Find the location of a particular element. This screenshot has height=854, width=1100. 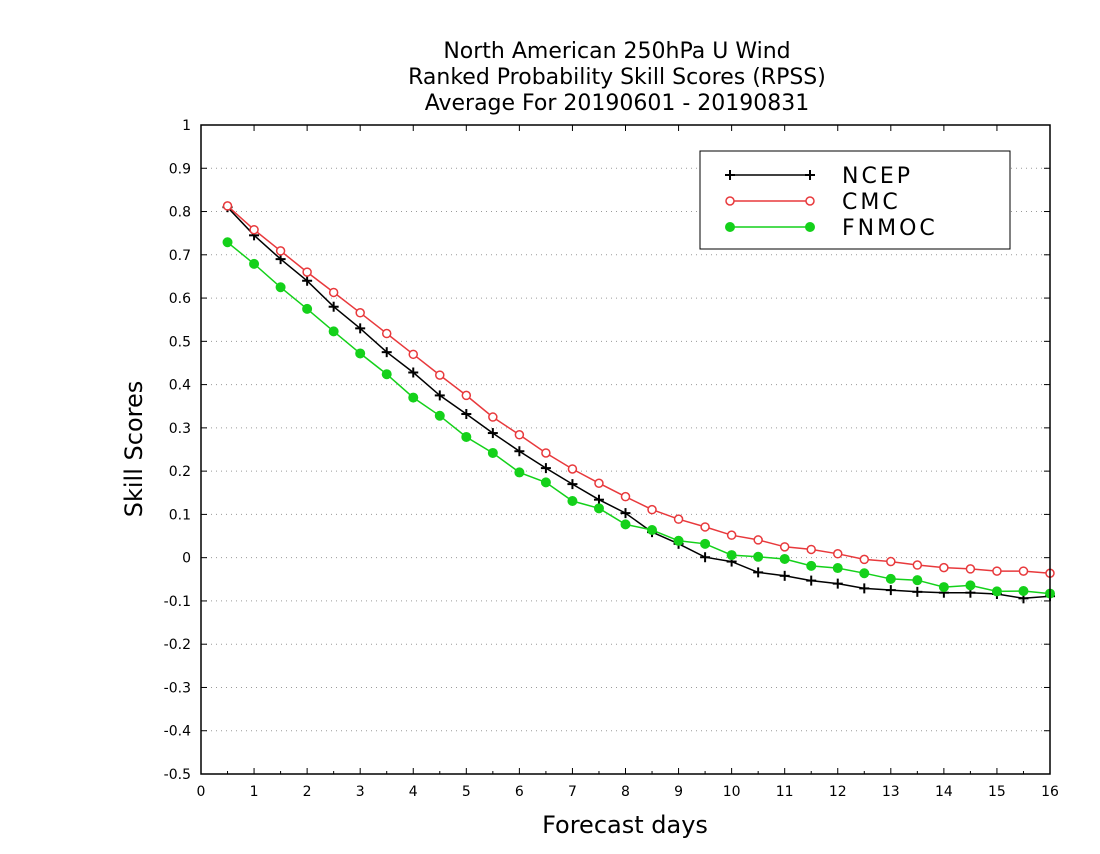

x-tick-label: 6 is located at coordinates (519, 792).